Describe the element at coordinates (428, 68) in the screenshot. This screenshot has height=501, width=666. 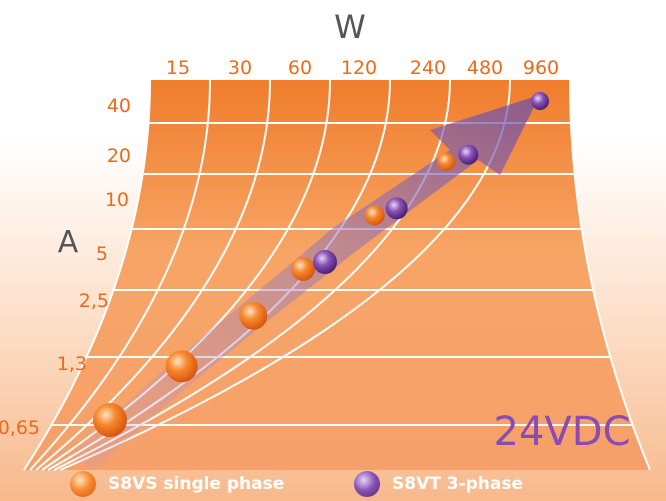
I see `x-tick-label: 240` at that location.